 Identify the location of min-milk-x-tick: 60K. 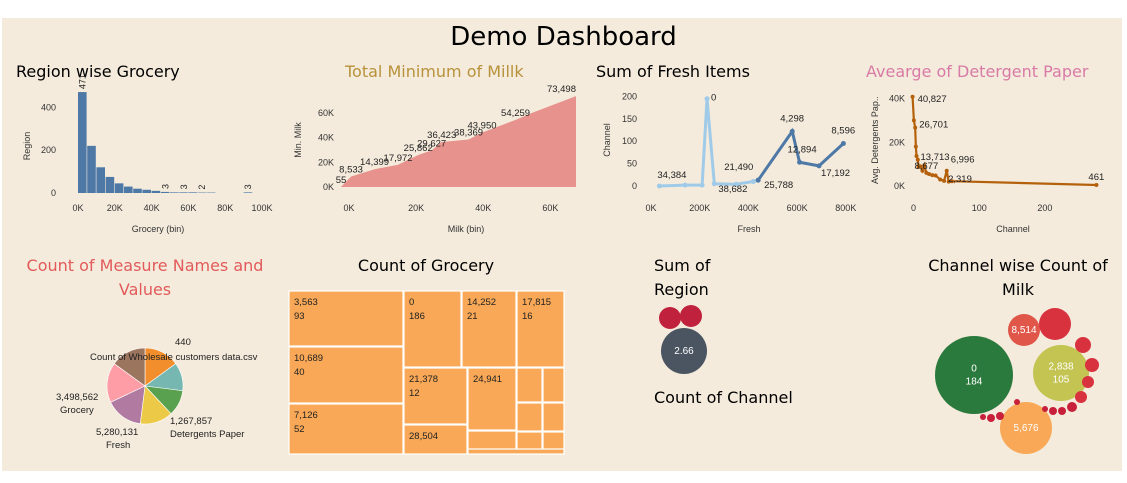
(550, 208).